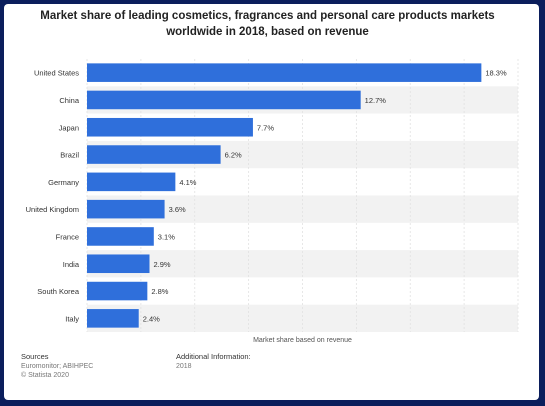  I want to click on category-label: South Korea, so click(58, 291).